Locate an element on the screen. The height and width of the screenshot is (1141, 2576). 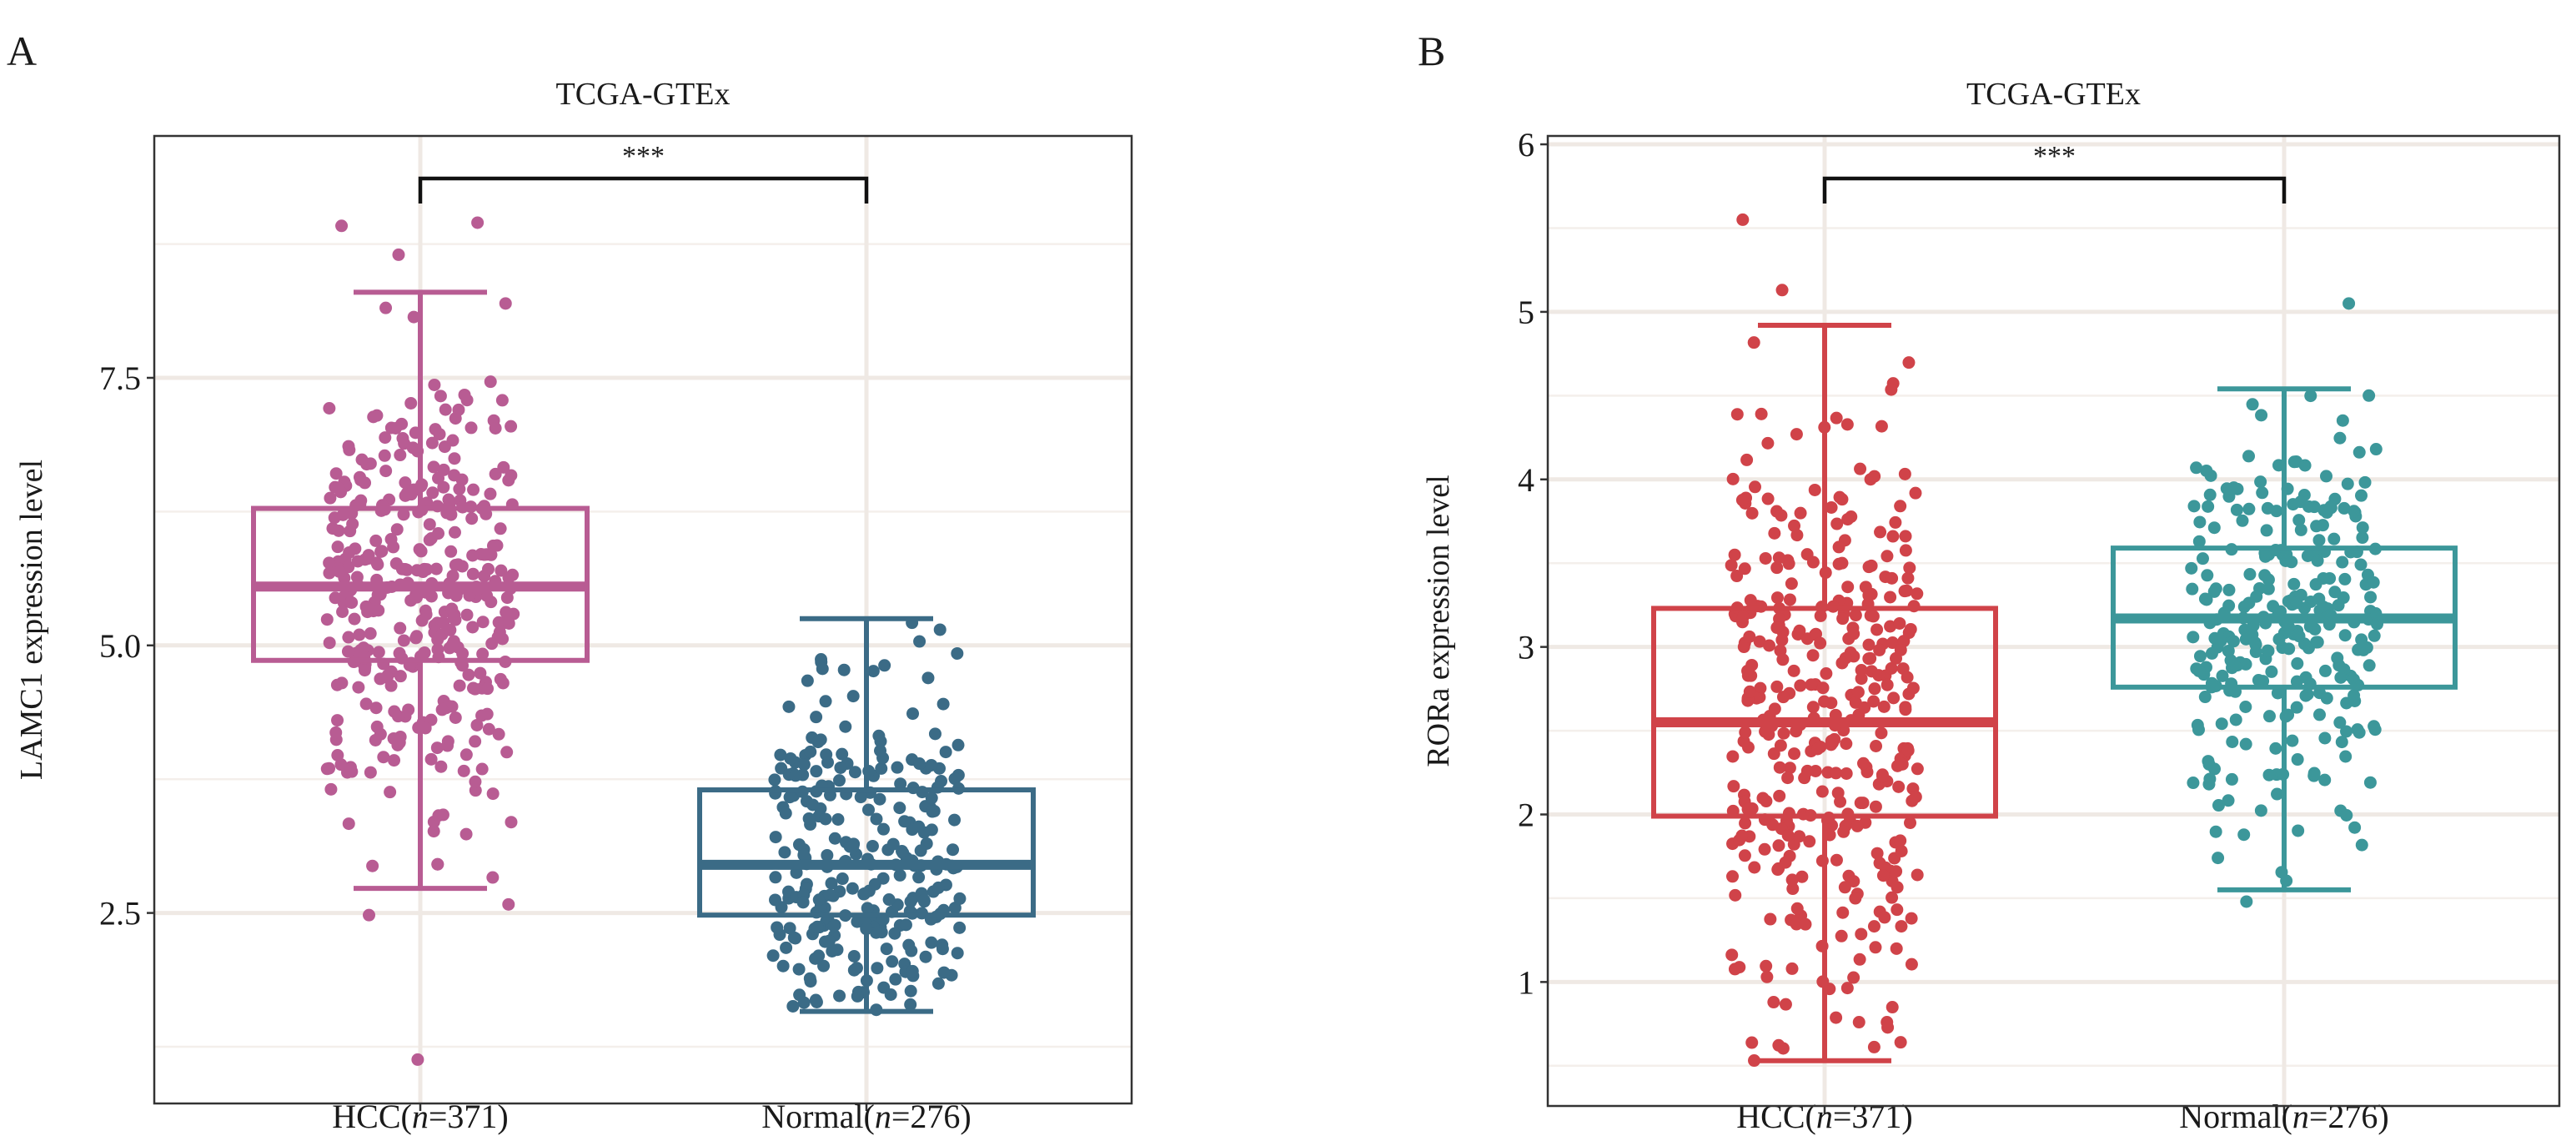
outlier-point is located at coordinates (2246, 901).